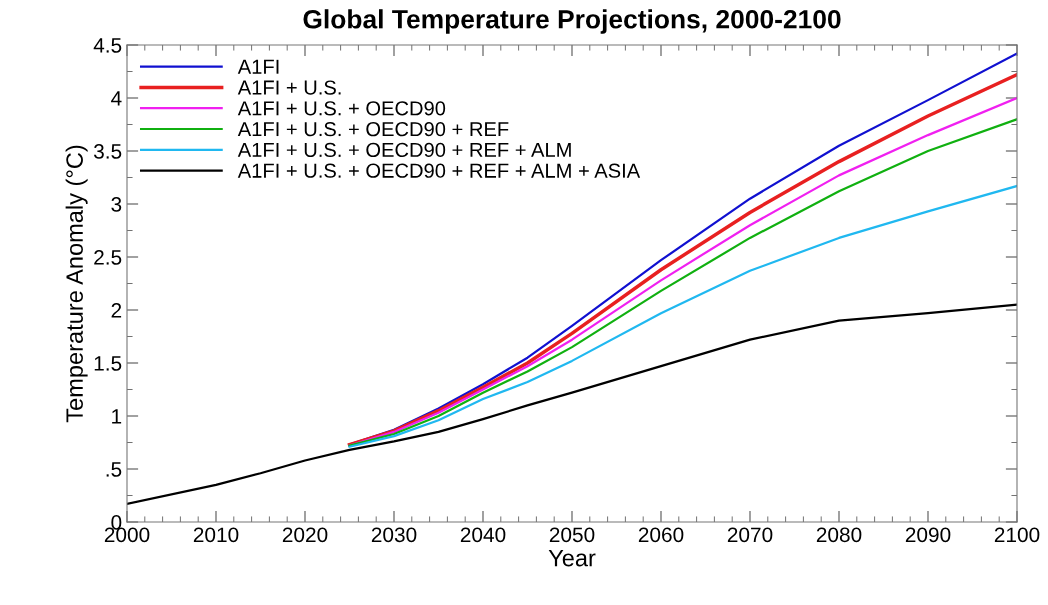 The height and width of the screenshot is (605, 1048). Describe the element at coordinates (439, 170) in the screenshot. I see `legend-label: A1FI + U.S. + OECD90 + REF + ALM + ASIA` at that location.